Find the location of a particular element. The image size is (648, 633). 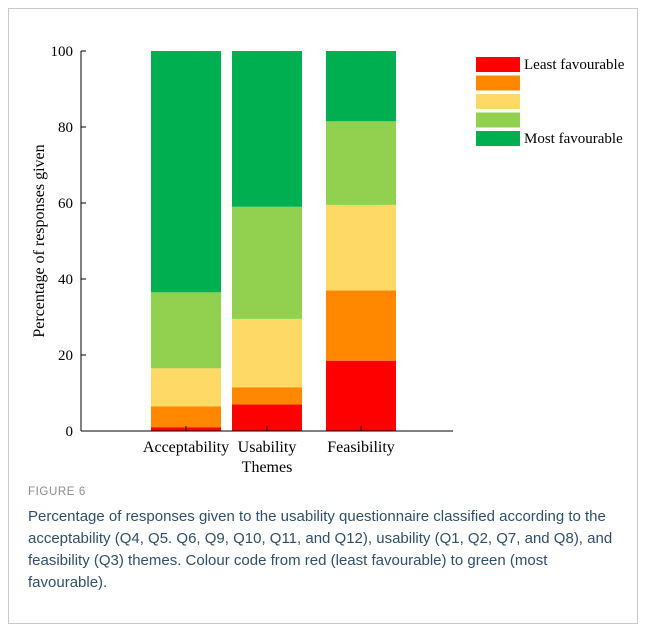

y-tick-label: 40 is located at coordinates (65, 280).